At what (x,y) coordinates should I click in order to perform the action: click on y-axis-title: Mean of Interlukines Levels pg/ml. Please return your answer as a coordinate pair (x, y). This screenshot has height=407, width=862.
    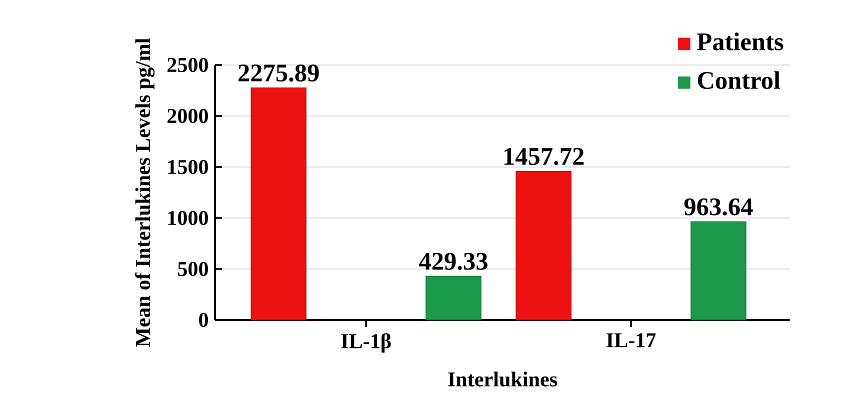
    Looking at the image, I should click on (145, 192).